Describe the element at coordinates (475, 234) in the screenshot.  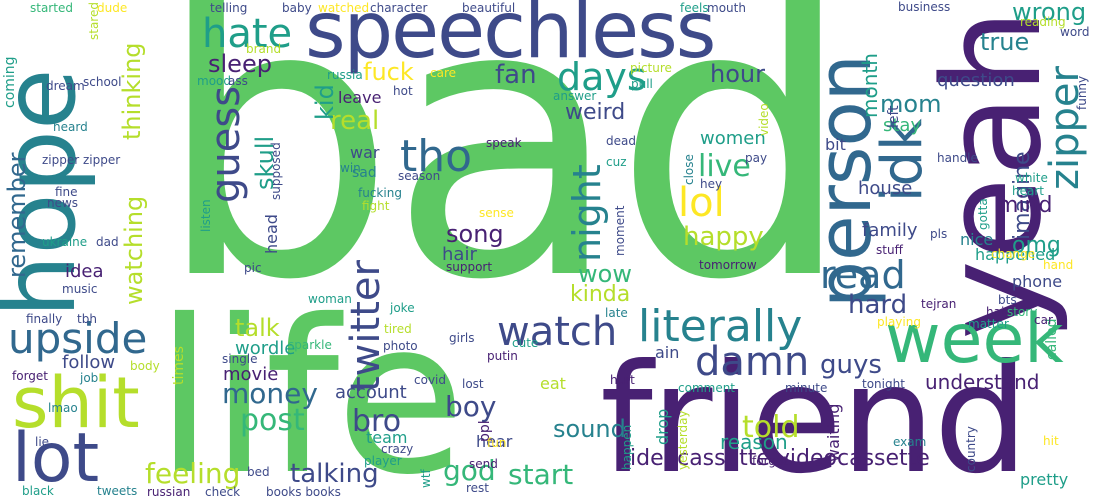
I see `word: song` at that location.